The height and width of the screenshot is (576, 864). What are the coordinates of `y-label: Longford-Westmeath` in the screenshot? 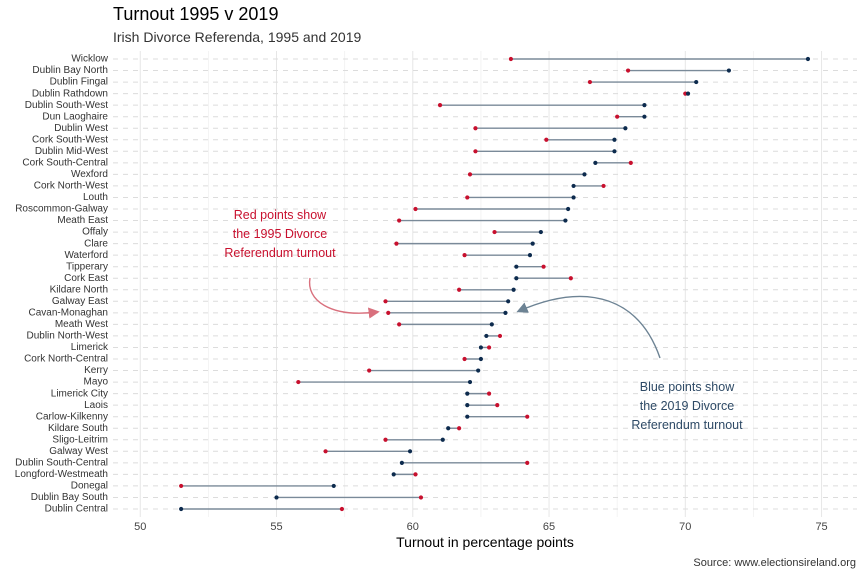 It's located at (61, 474).